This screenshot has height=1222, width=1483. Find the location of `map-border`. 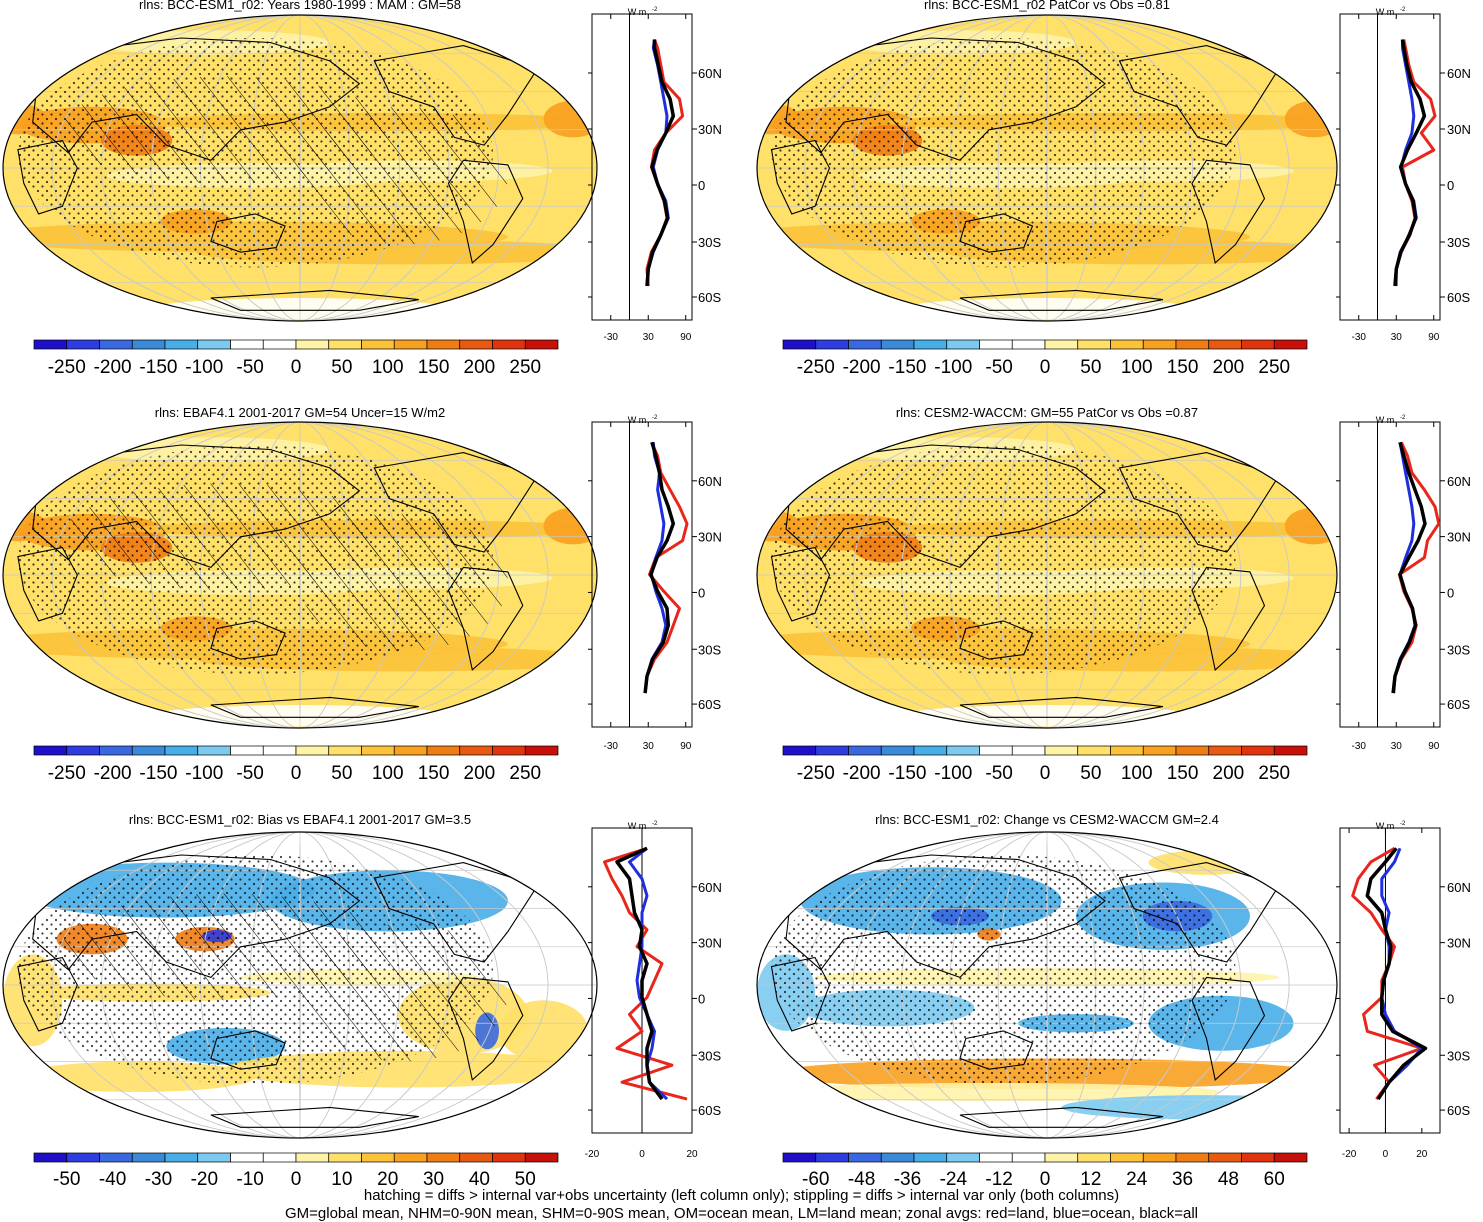

map-border is located at coordinates (300, 575).